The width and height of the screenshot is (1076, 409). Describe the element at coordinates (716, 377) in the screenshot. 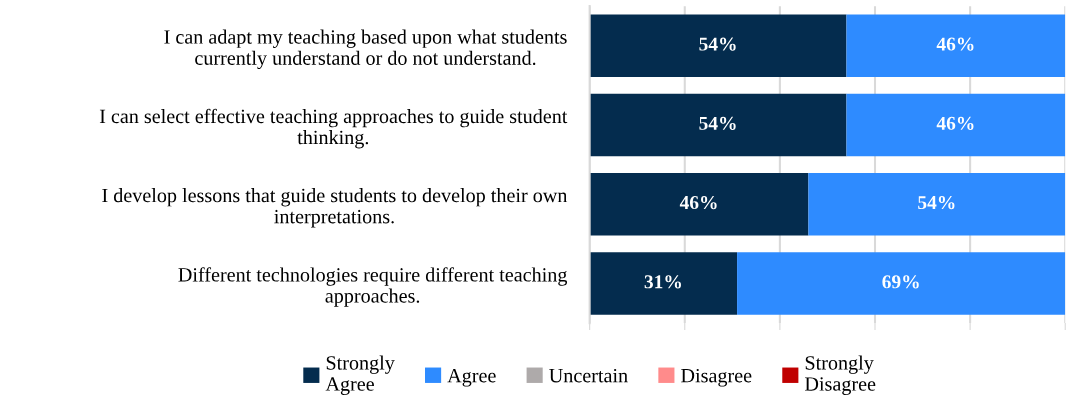

I see `legend-label: Disagree` at that location.